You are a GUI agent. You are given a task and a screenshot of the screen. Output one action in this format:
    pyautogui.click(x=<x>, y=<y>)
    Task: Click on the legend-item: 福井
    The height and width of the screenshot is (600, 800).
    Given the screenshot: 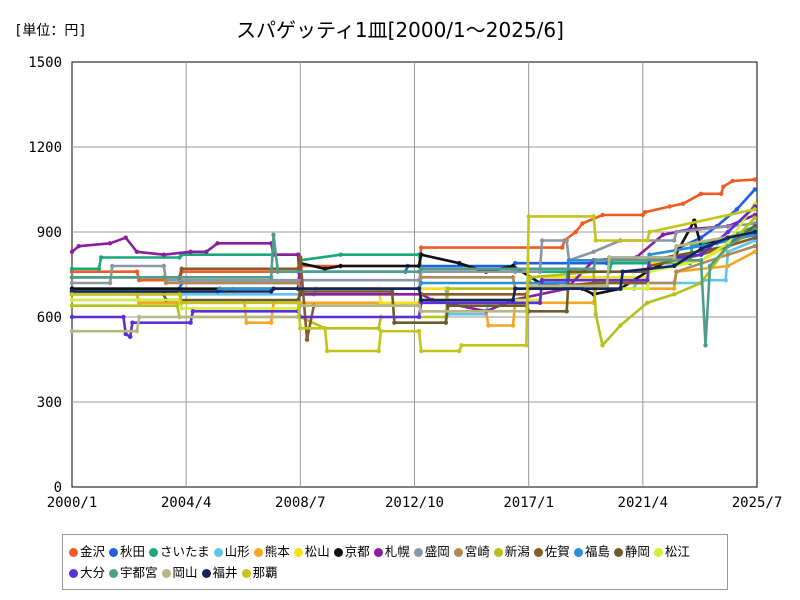 What is the action you would take?
    pyautogui.click(x=219, y=572)
    